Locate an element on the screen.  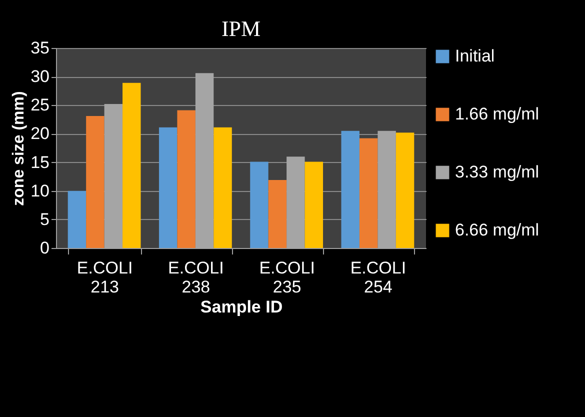
y-axis-title: zone size (mm) is located at coordinates (19, 148).